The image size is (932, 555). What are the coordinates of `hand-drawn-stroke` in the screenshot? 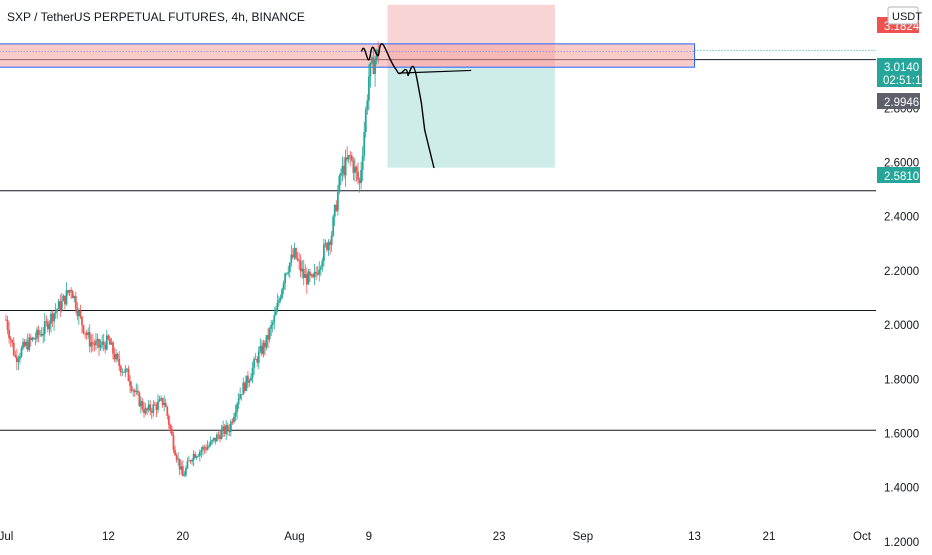 It's located at (434, 71).